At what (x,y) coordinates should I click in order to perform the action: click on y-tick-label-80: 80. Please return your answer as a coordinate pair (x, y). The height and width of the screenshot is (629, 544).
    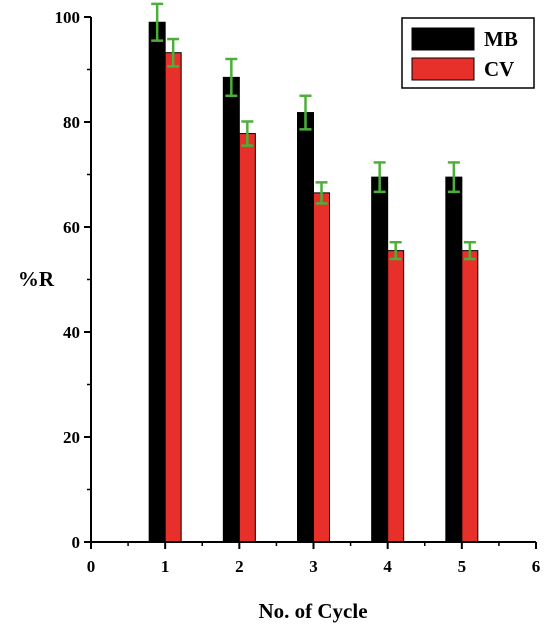
    Looking at the image, I should click on (71, 122).